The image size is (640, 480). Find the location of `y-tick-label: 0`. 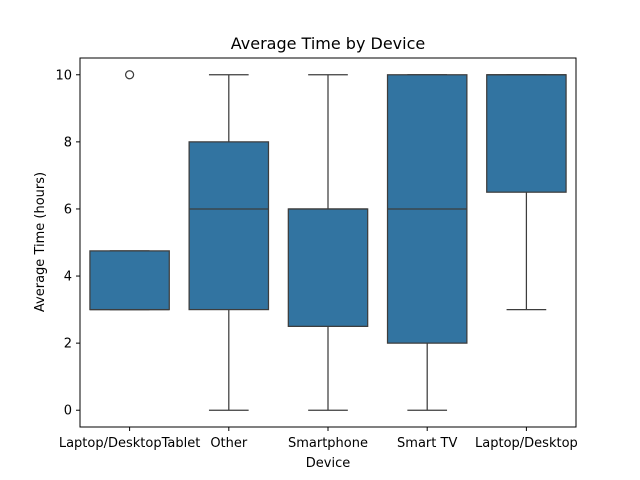

y-tick-label: 0 is located at coordinates (68, 411).